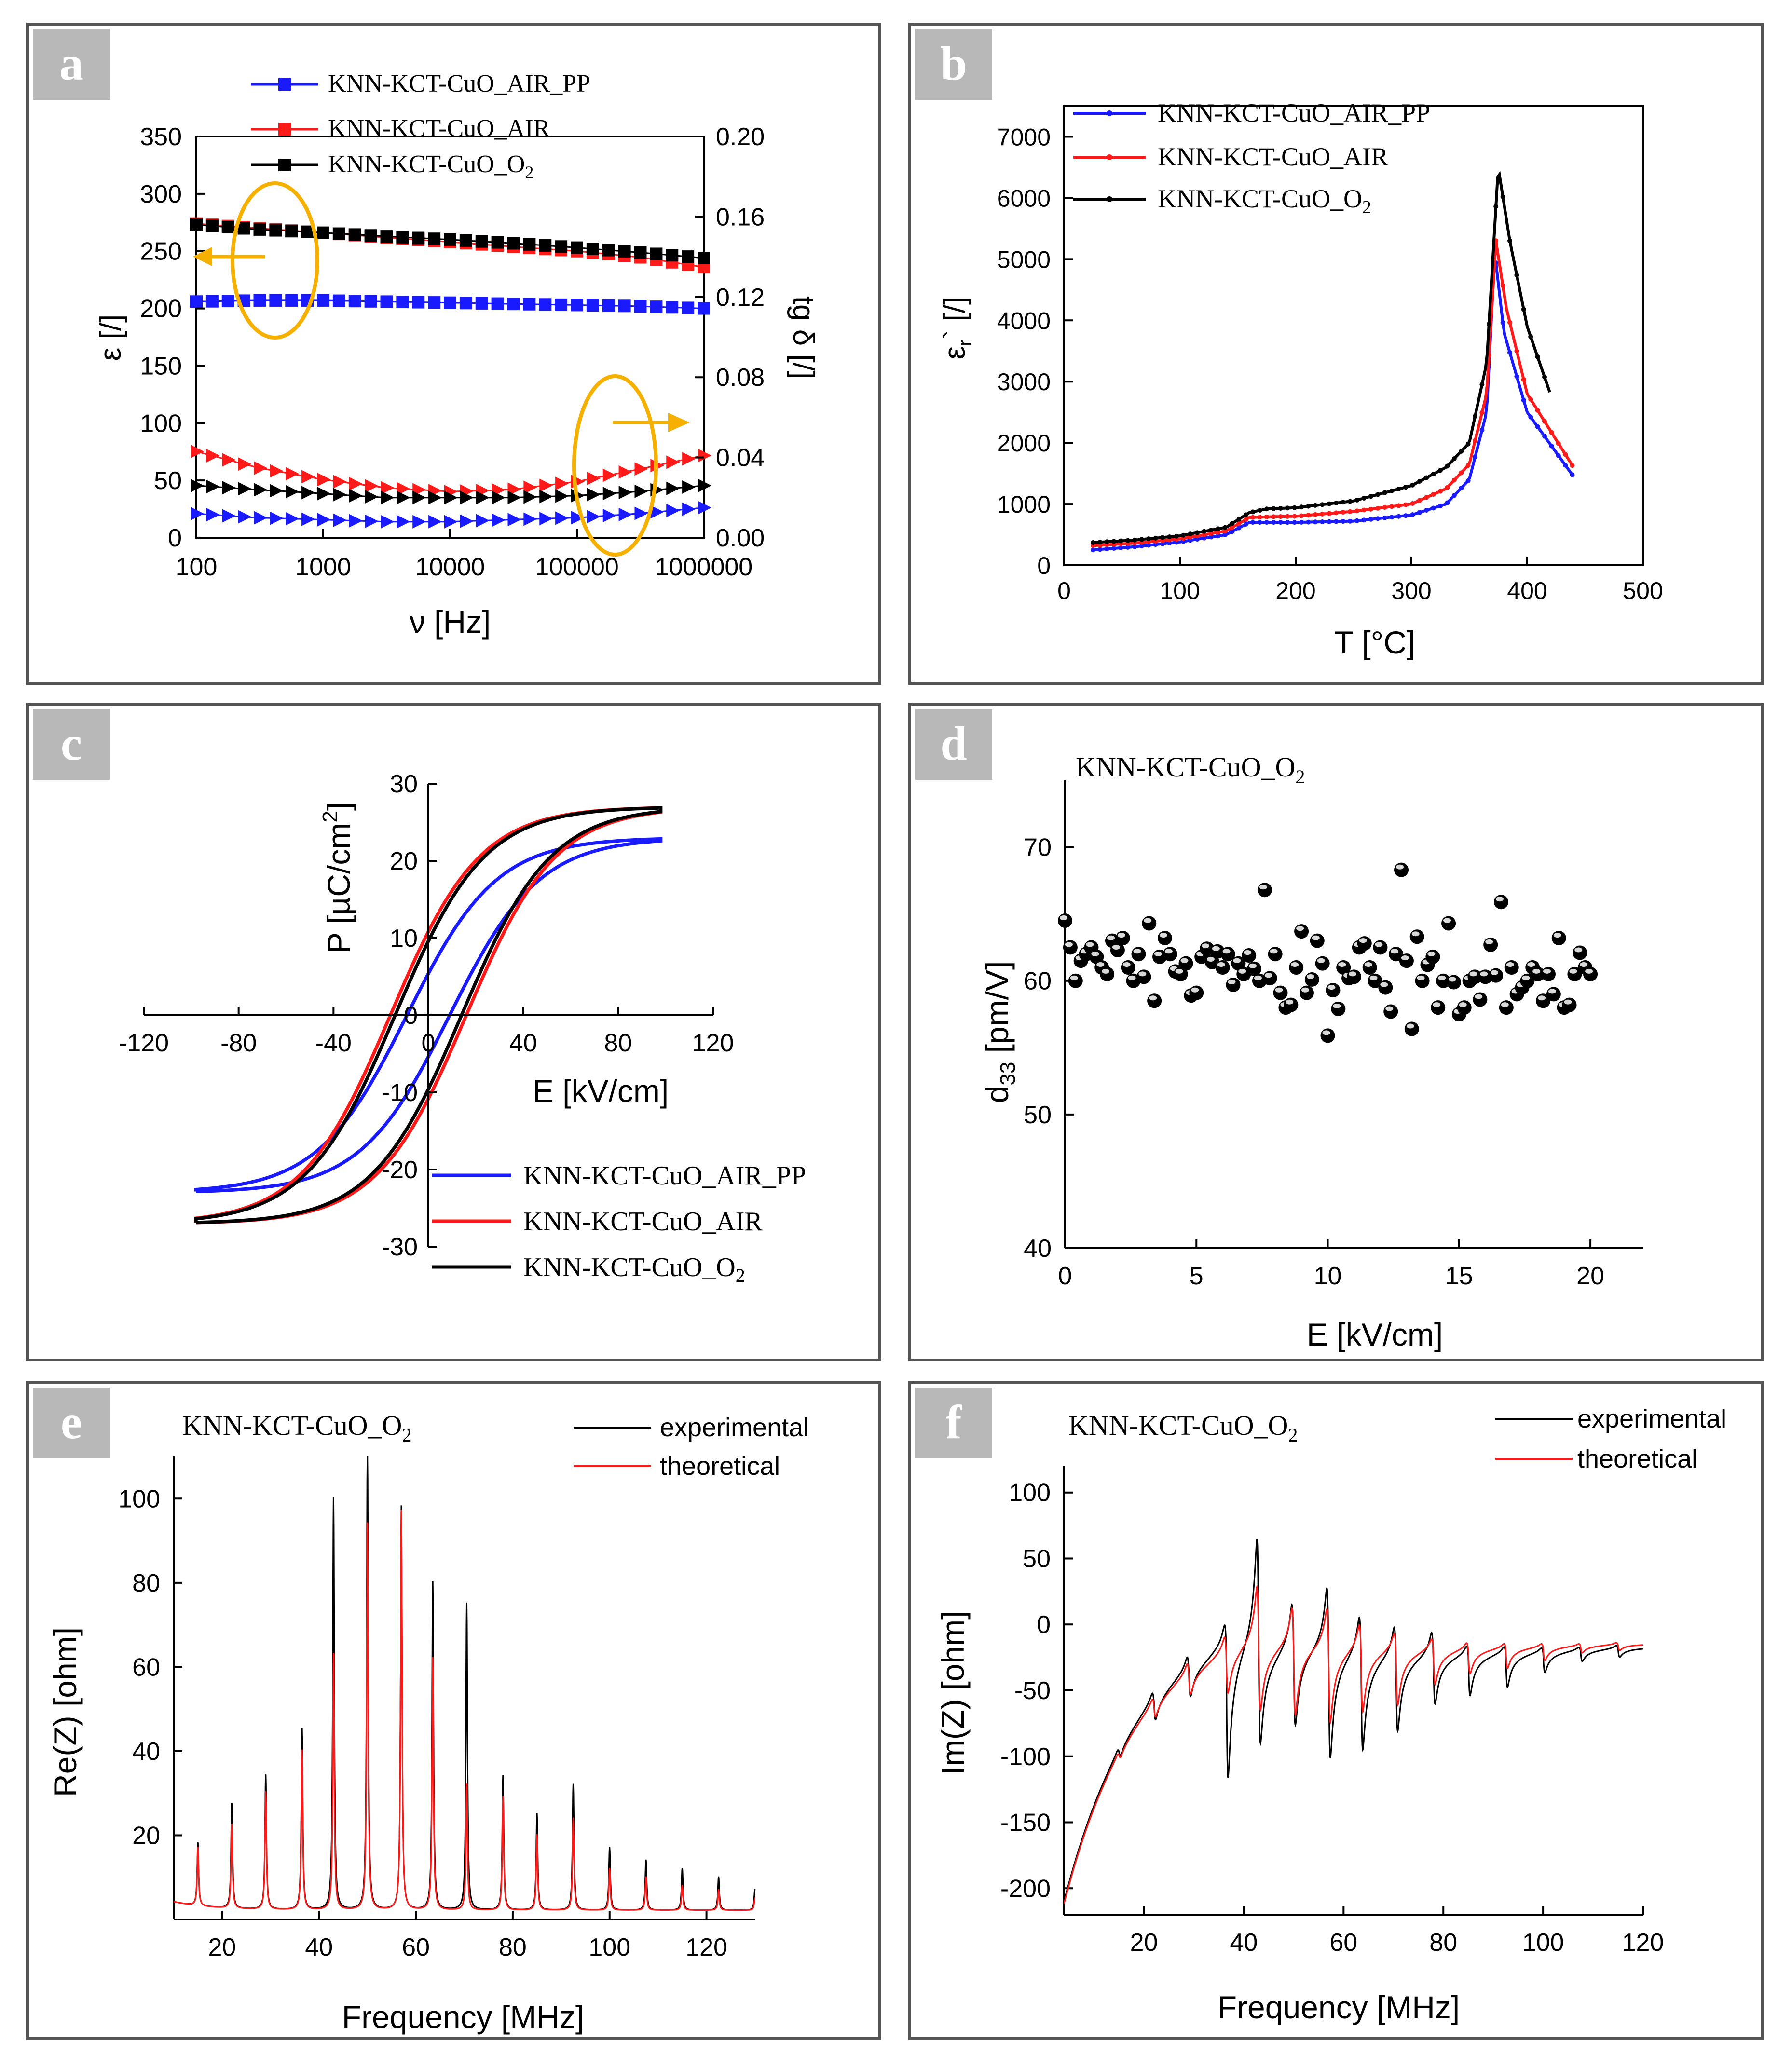 The image size is (1792, 2055). Describe the element at coordinates (1197, 1276) in the screenshot. I see `x-tick-label-d: 5` at that location.